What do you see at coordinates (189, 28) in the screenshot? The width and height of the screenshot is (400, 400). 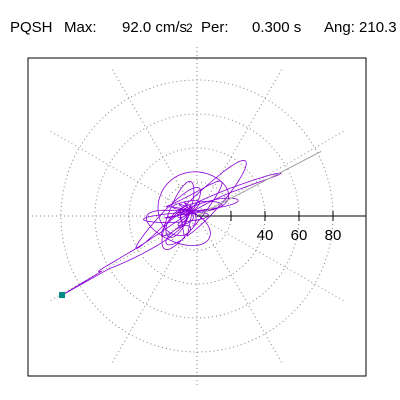 I see `max-unit-exponent: 2` at bounding box center [189, 28].